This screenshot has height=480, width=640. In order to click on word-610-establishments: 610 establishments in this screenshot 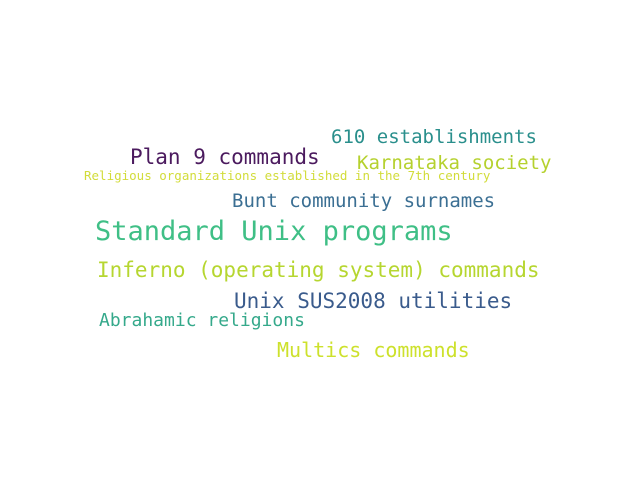, I will do `click(434, 137)`.